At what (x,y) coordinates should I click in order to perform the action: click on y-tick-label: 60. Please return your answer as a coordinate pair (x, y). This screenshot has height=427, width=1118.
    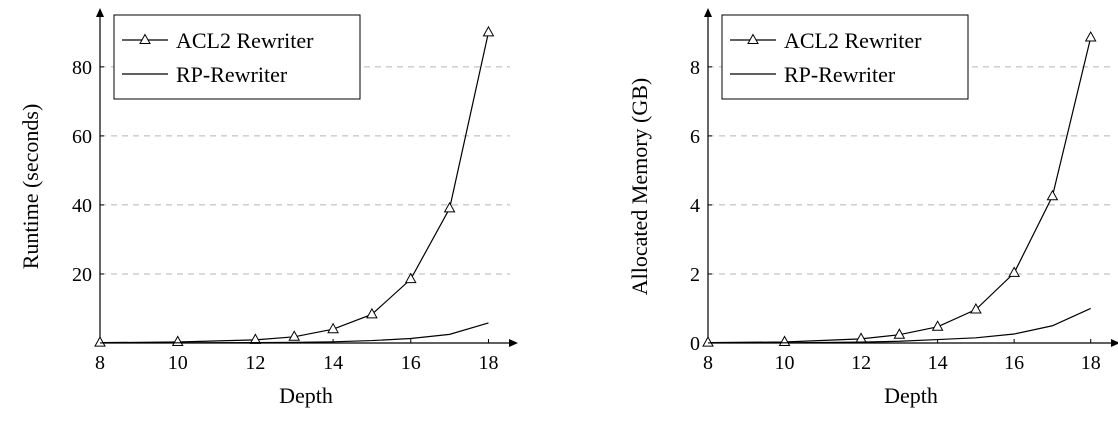
    Looking at the image, I should click on (82, 137).